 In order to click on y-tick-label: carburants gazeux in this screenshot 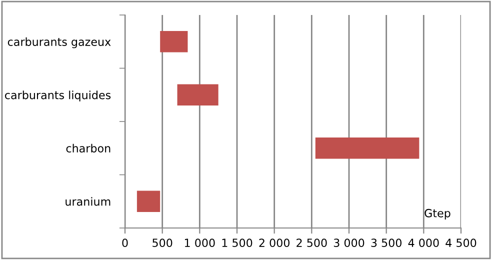, I will do `click(59, 42)`.